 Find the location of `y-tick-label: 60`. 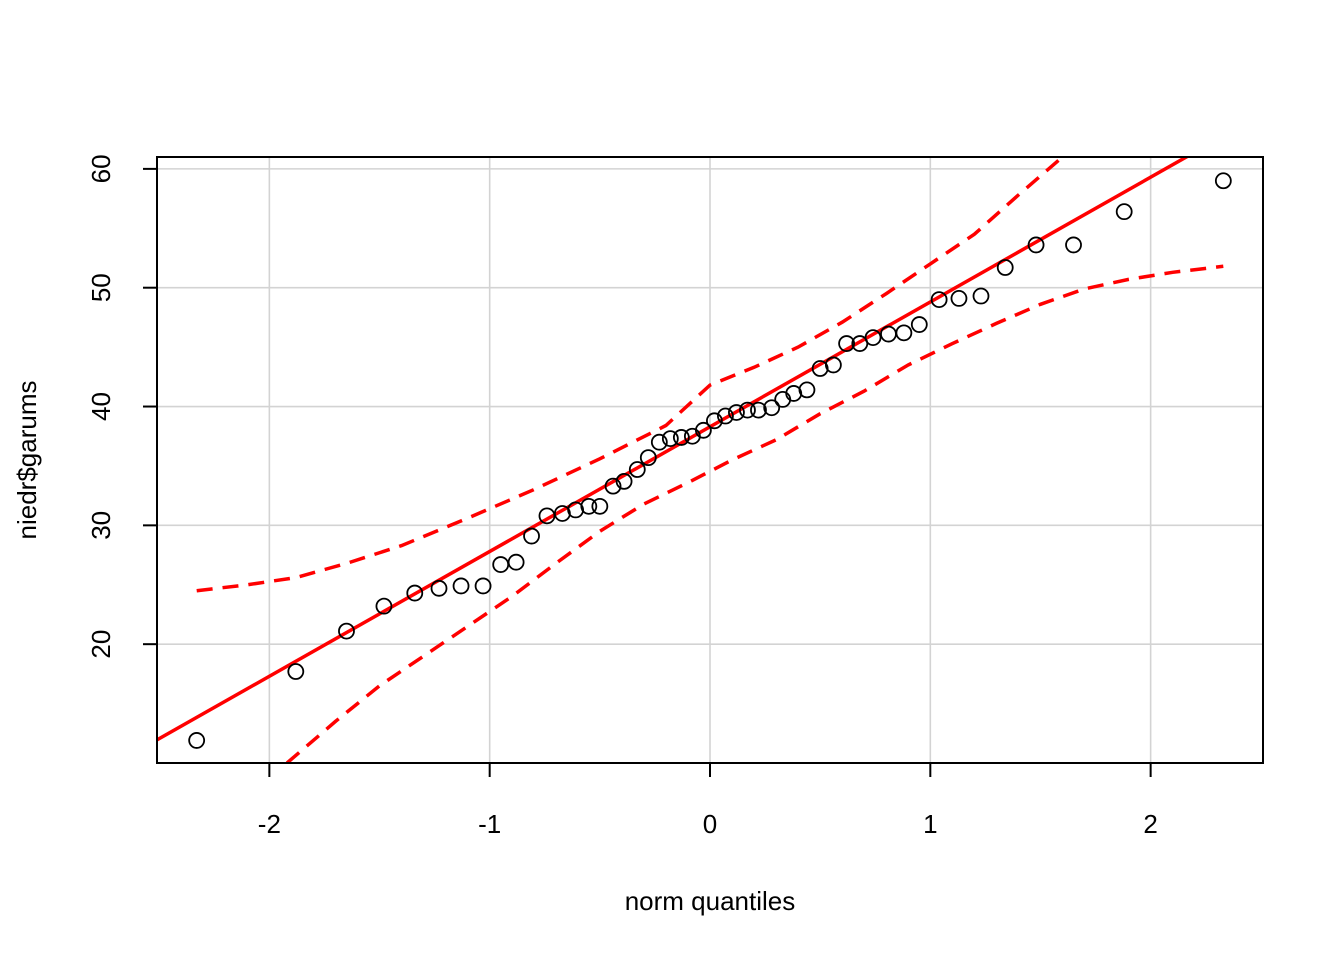

y-tick-label: 60 is located at coordinates (101, 168).